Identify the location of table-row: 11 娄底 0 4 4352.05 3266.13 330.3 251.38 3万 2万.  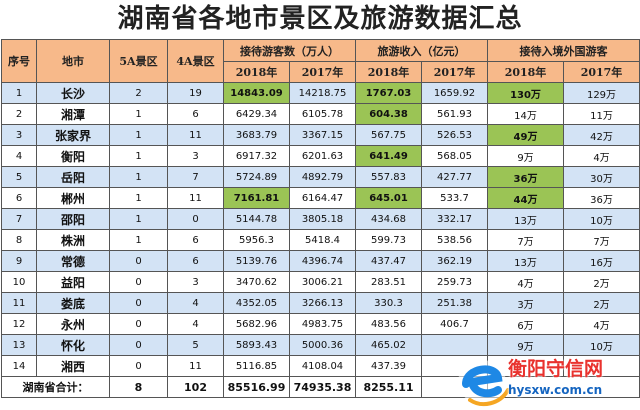
(320, 303).